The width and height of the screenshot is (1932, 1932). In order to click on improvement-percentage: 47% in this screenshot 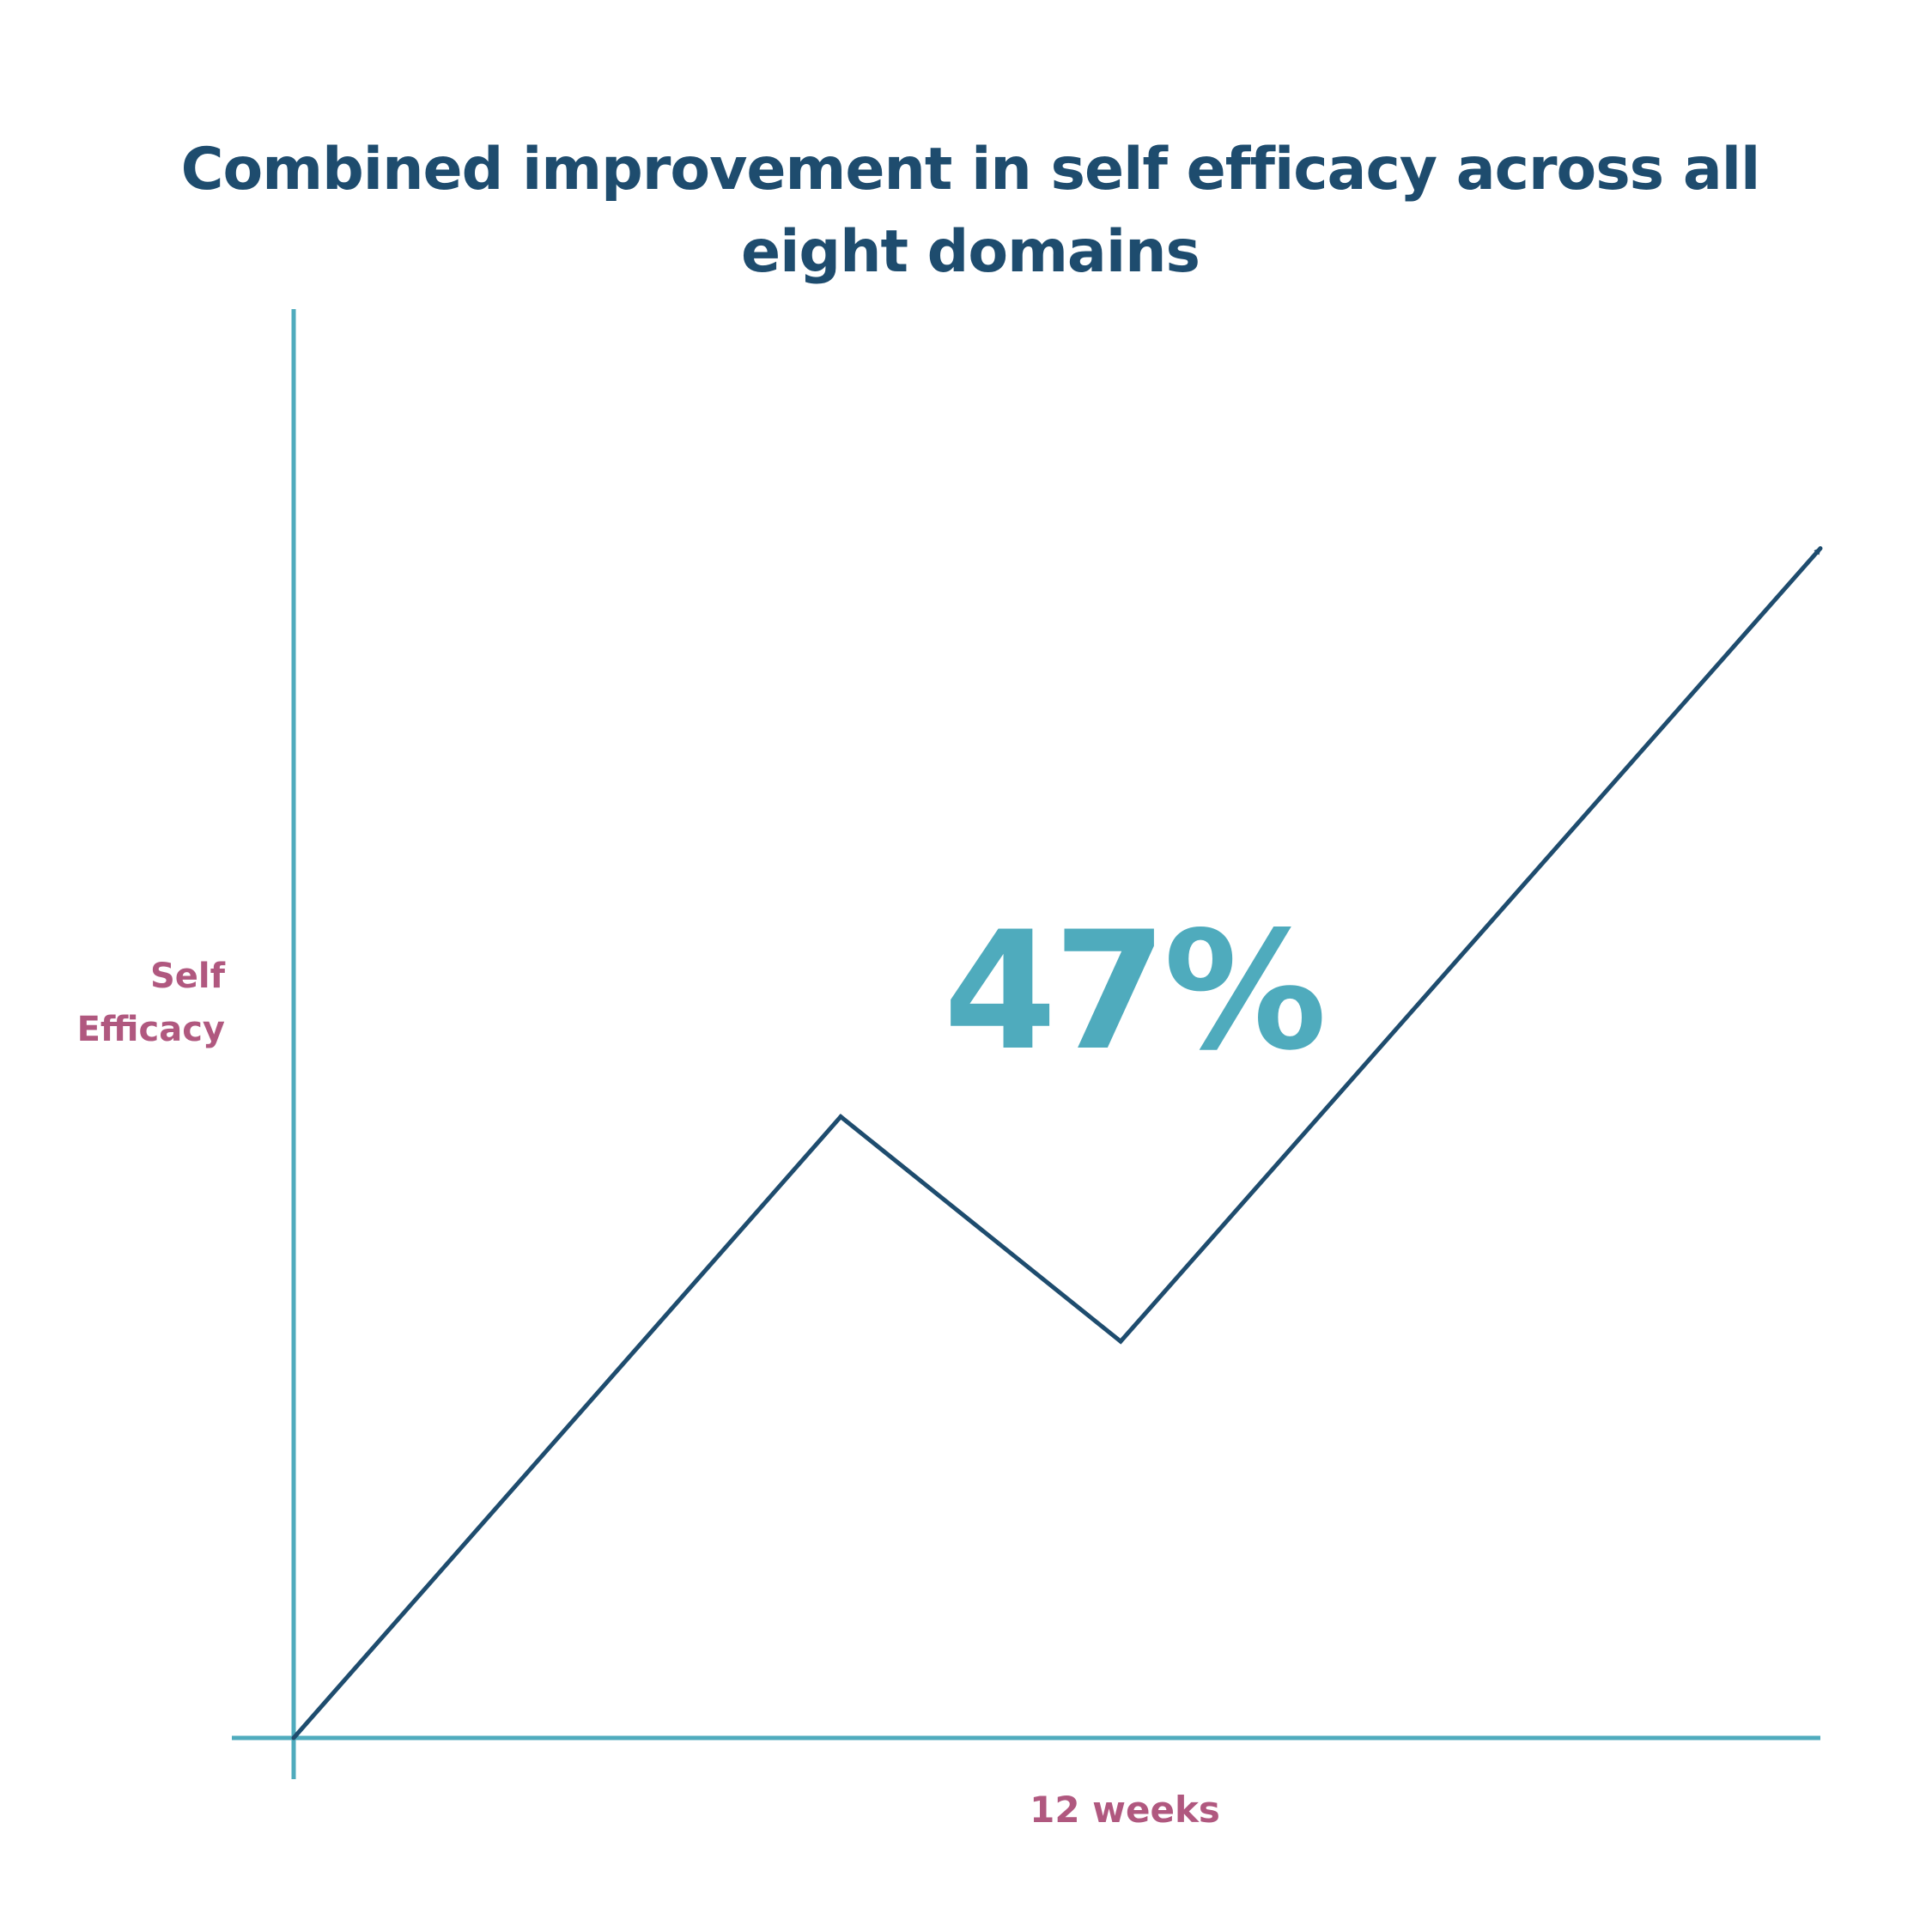, I will do `click(1135, 991)`.